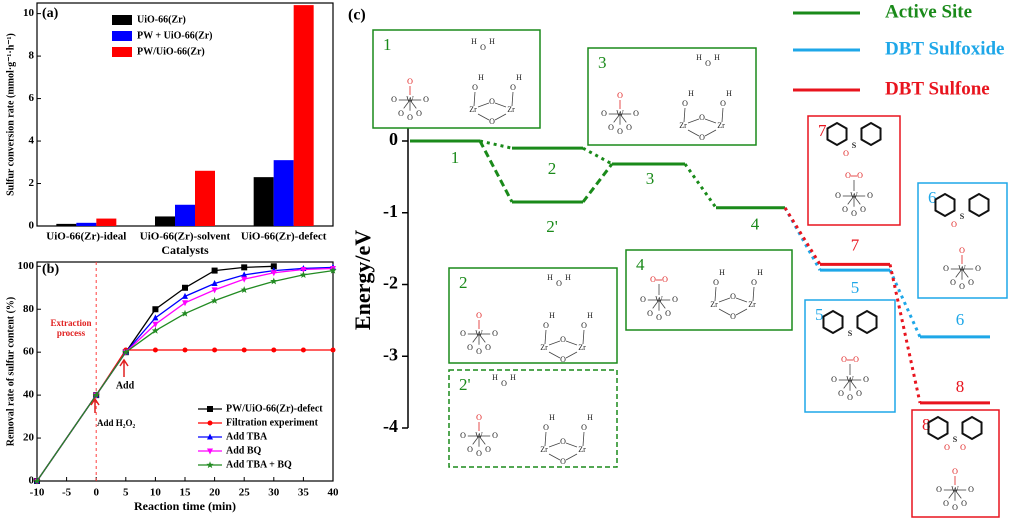 This screenshot has height=521, width=1024. I want to click on y-axis-label: Sulfur conversion rate (mmol·g⁻¹·h⁻¹), so click(10, 114).